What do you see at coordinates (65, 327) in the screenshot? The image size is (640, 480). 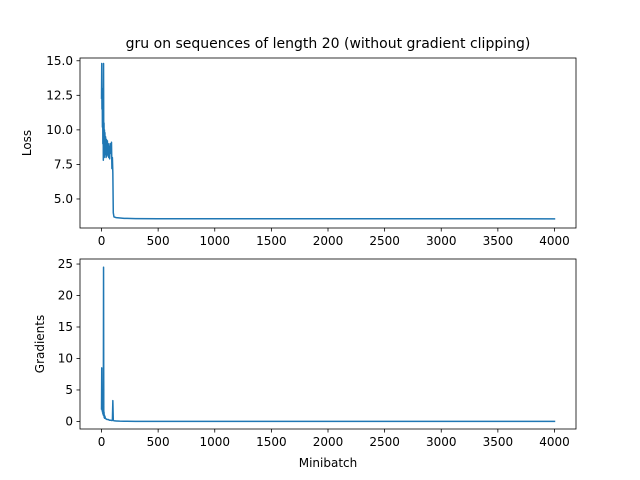 I see `gradients-y-tick-label: 15` at bounding box center [65, 327].